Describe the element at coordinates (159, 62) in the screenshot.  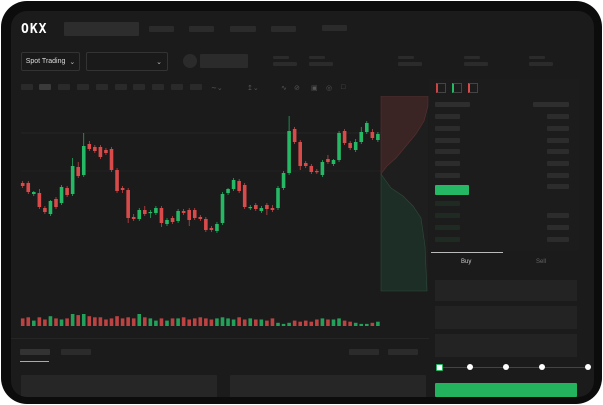
I see `chevron-down-icon: ⌄` at that location.